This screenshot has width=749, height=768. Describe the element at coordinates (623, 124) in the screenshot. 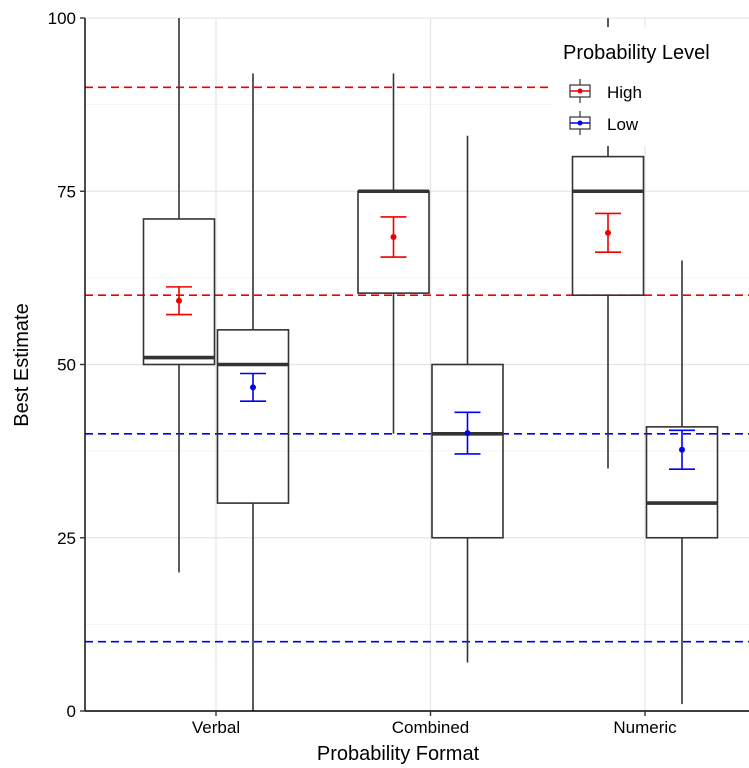

I see `legend-entry-label: Low` at that location.